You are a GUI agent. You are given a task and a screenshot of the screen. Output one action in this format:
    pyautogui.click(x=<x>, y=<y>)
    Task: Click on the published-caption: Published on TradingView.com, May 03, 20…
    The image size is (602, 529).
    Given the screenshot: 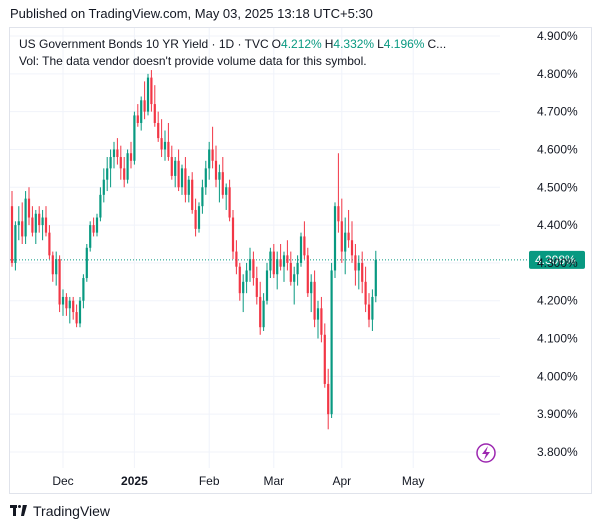 What is the action you would take?
    pyautogui.click(x=191, y=13)
    